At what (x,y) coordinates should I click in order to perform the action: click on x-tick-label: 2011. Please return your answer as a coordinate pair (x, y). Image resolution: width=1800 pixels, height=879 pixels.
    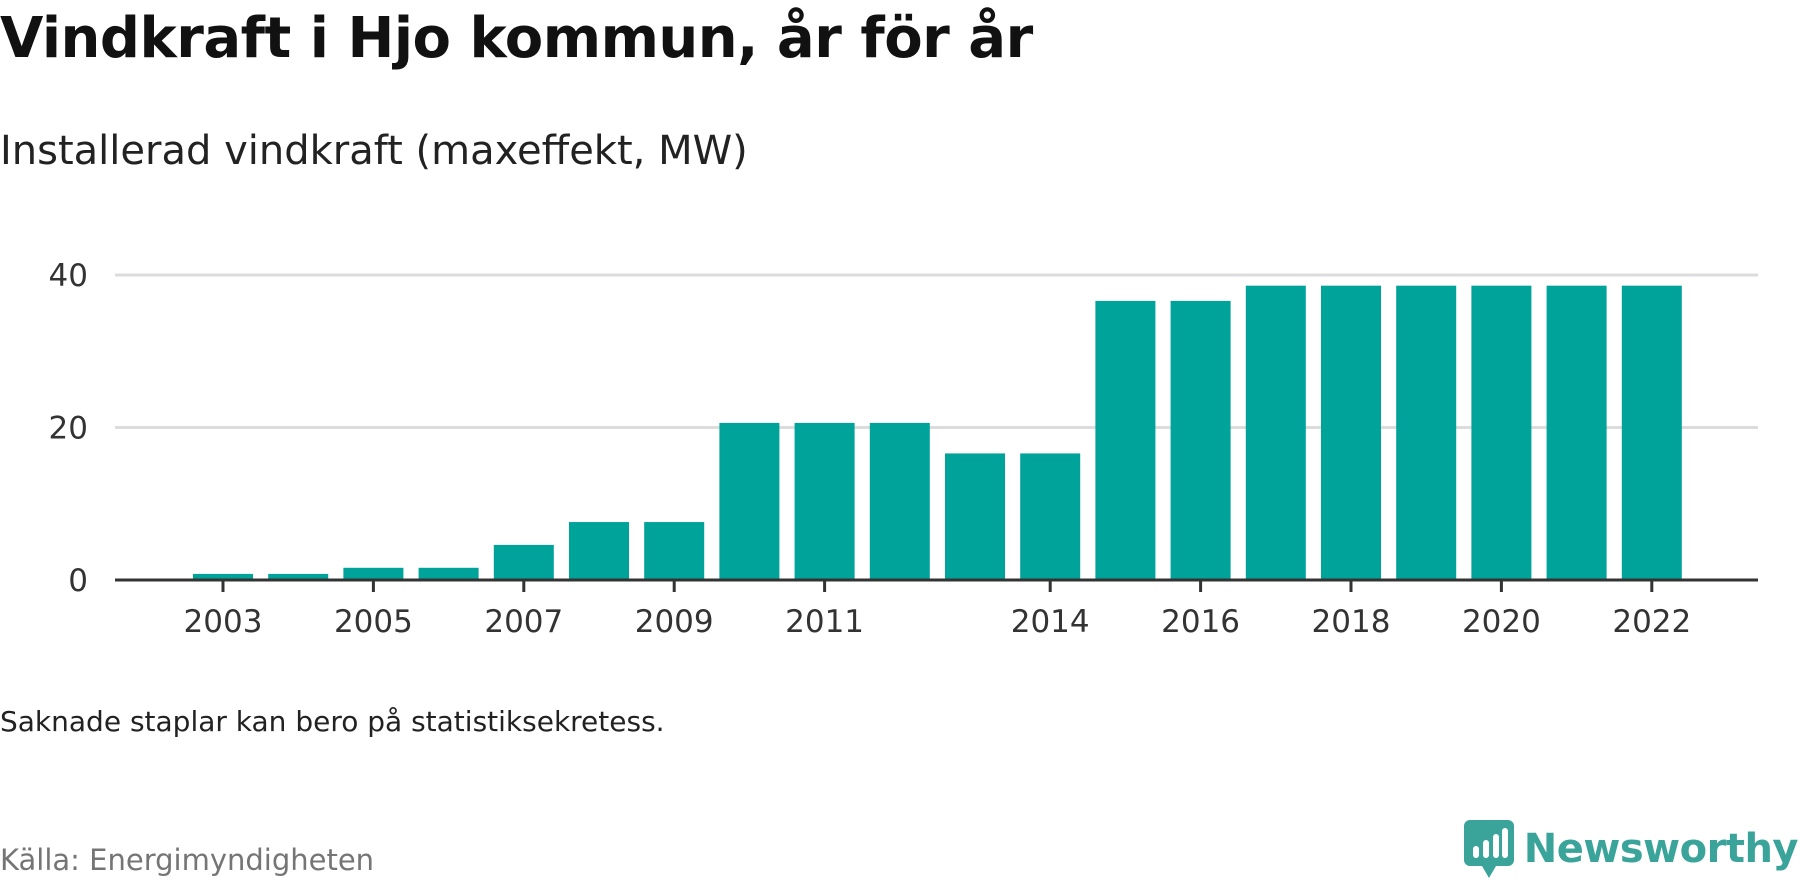
    Looking at the image, I should click on (824, 622).